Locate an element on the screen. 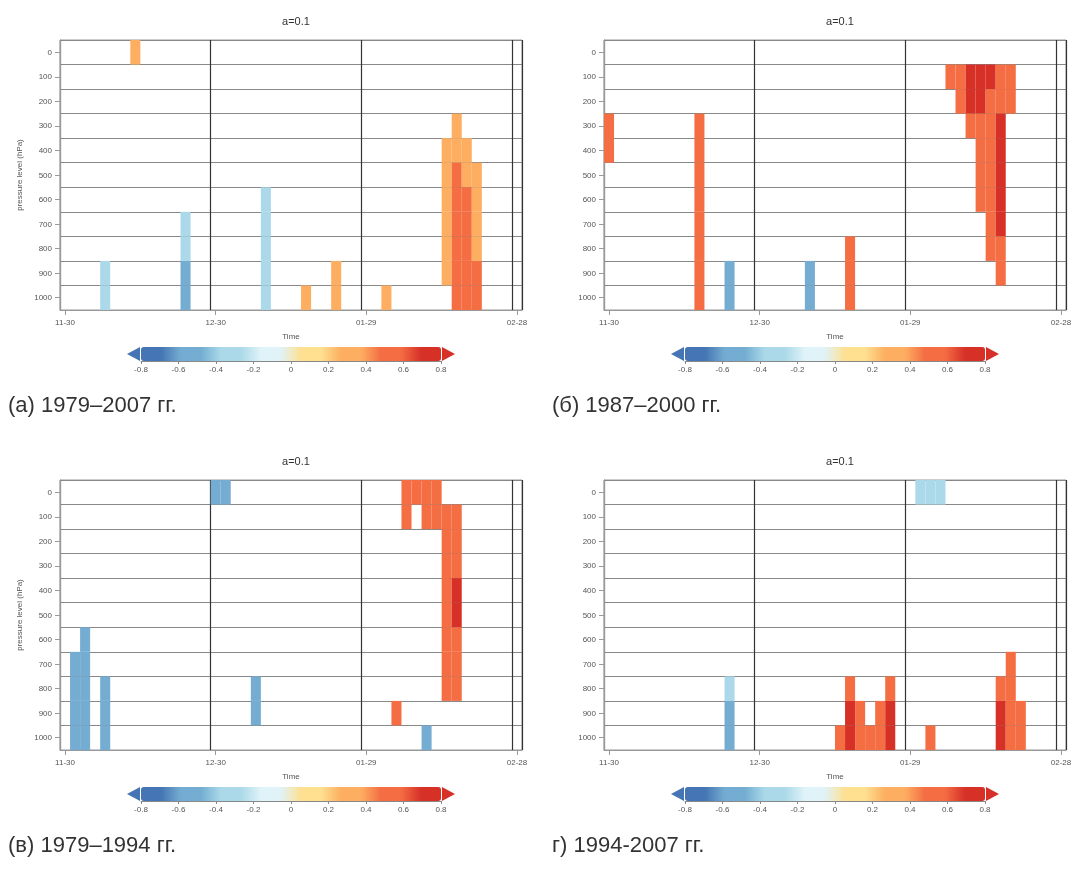 The width and height of the screenshot is (1088, 880). text: г) 1994-2007 гг. is located at coordinates (628, 845).